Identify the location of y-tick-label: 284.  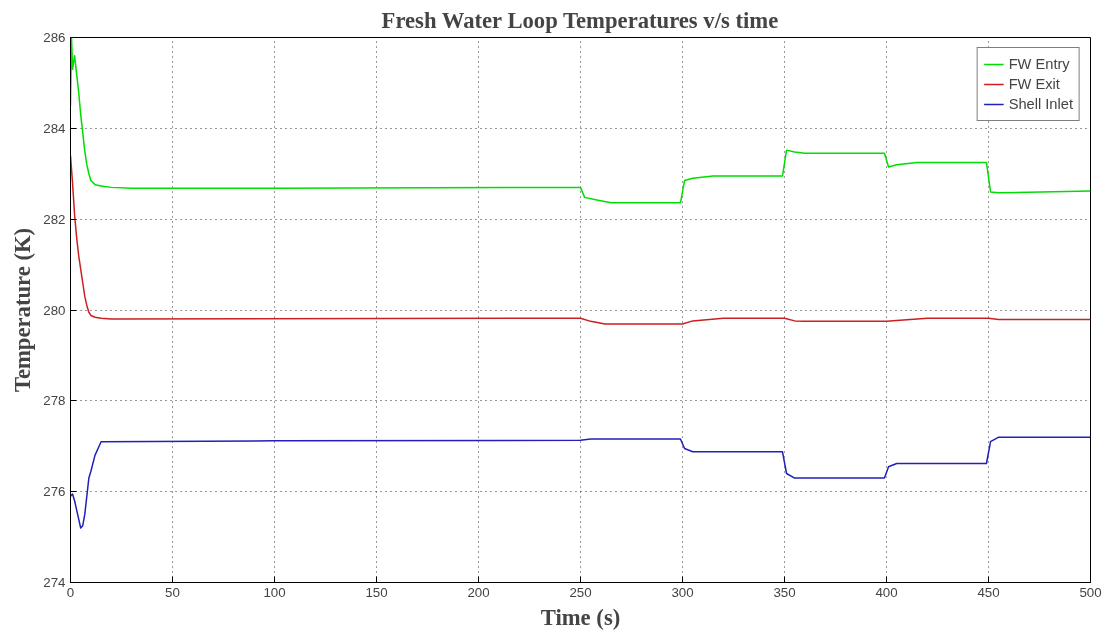
(55, 128).